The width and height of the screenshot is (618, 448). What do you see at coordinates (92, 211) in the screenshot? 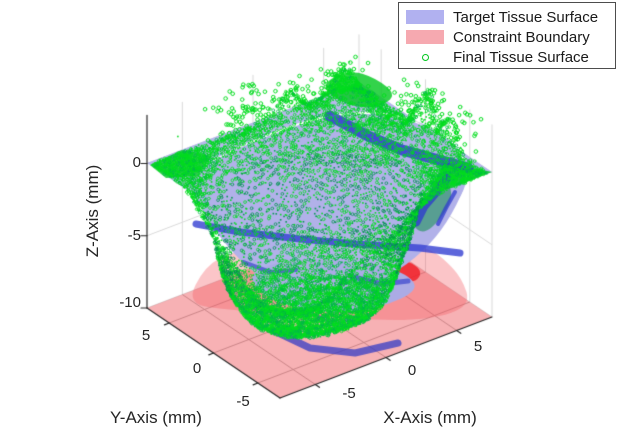
I see `z-axis-label: Z-Axis (mm)` at bounding box center [92, 211].